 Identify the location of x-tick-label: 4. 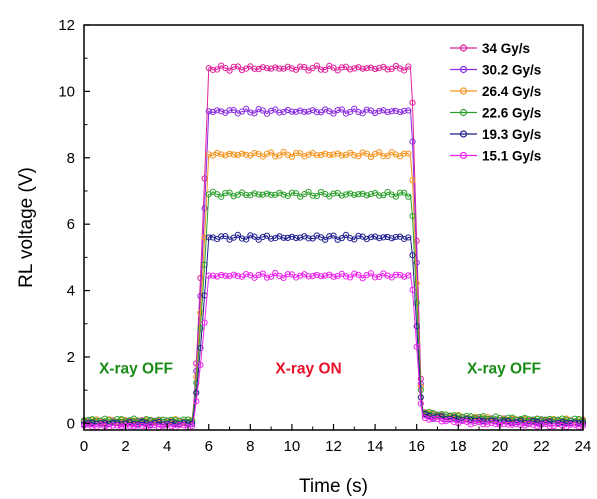
(167, 446).